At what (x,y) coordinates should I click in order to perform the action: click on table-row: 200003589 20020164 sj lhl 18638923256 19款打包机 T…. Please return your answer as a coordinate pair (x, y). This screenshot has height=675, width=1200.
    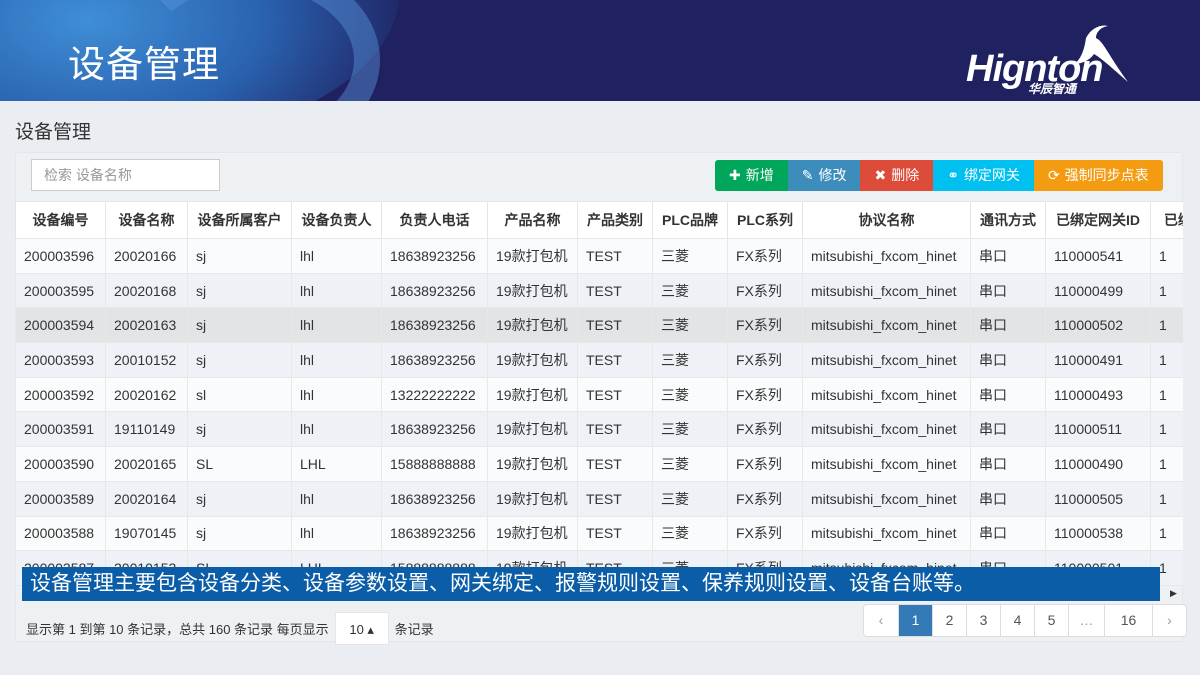
    Looking at the image, I should click on (599, 498).